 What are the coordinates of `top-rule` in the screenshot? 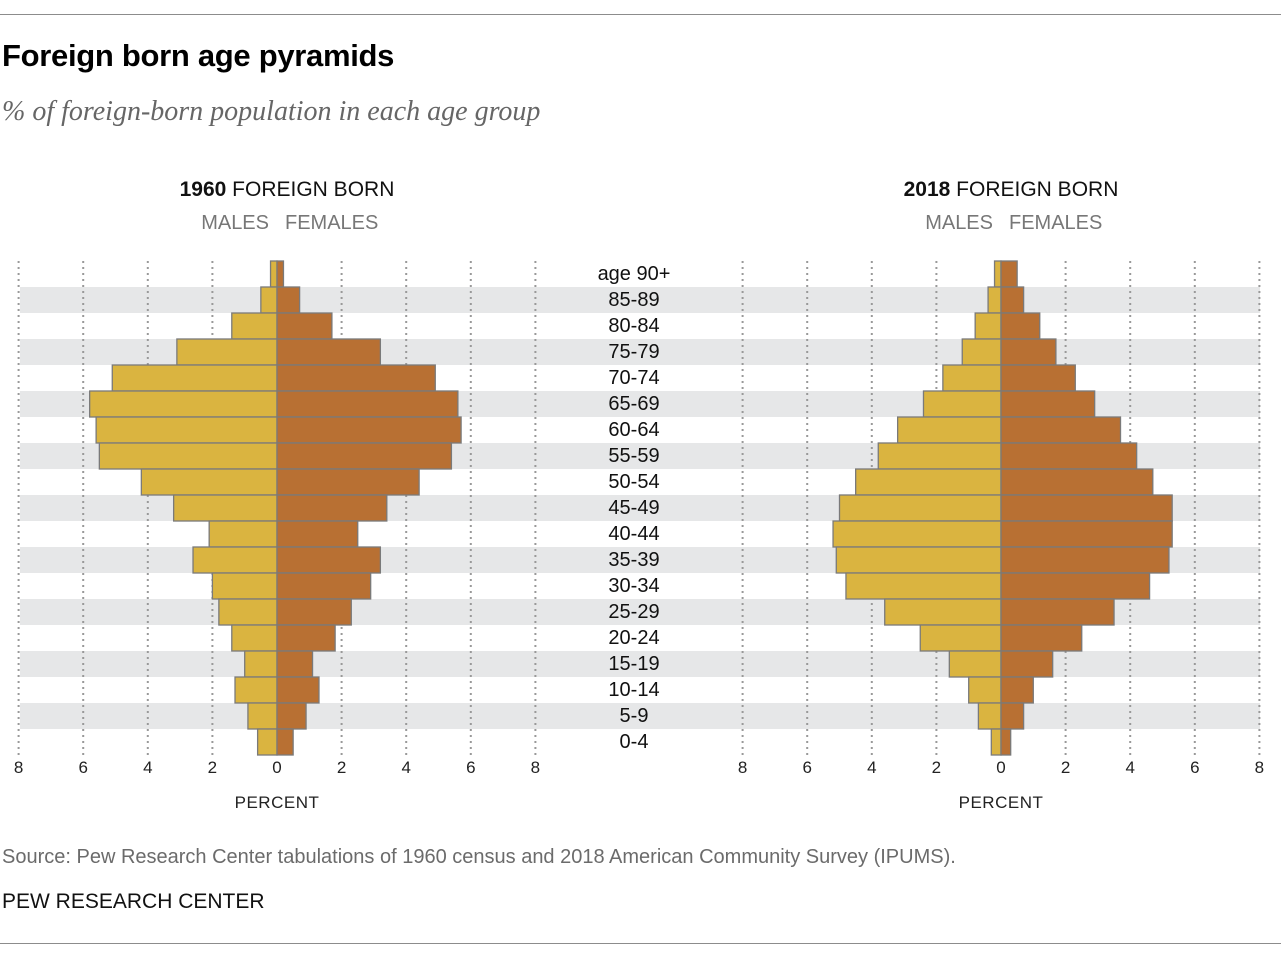 It's located at (640, 14).